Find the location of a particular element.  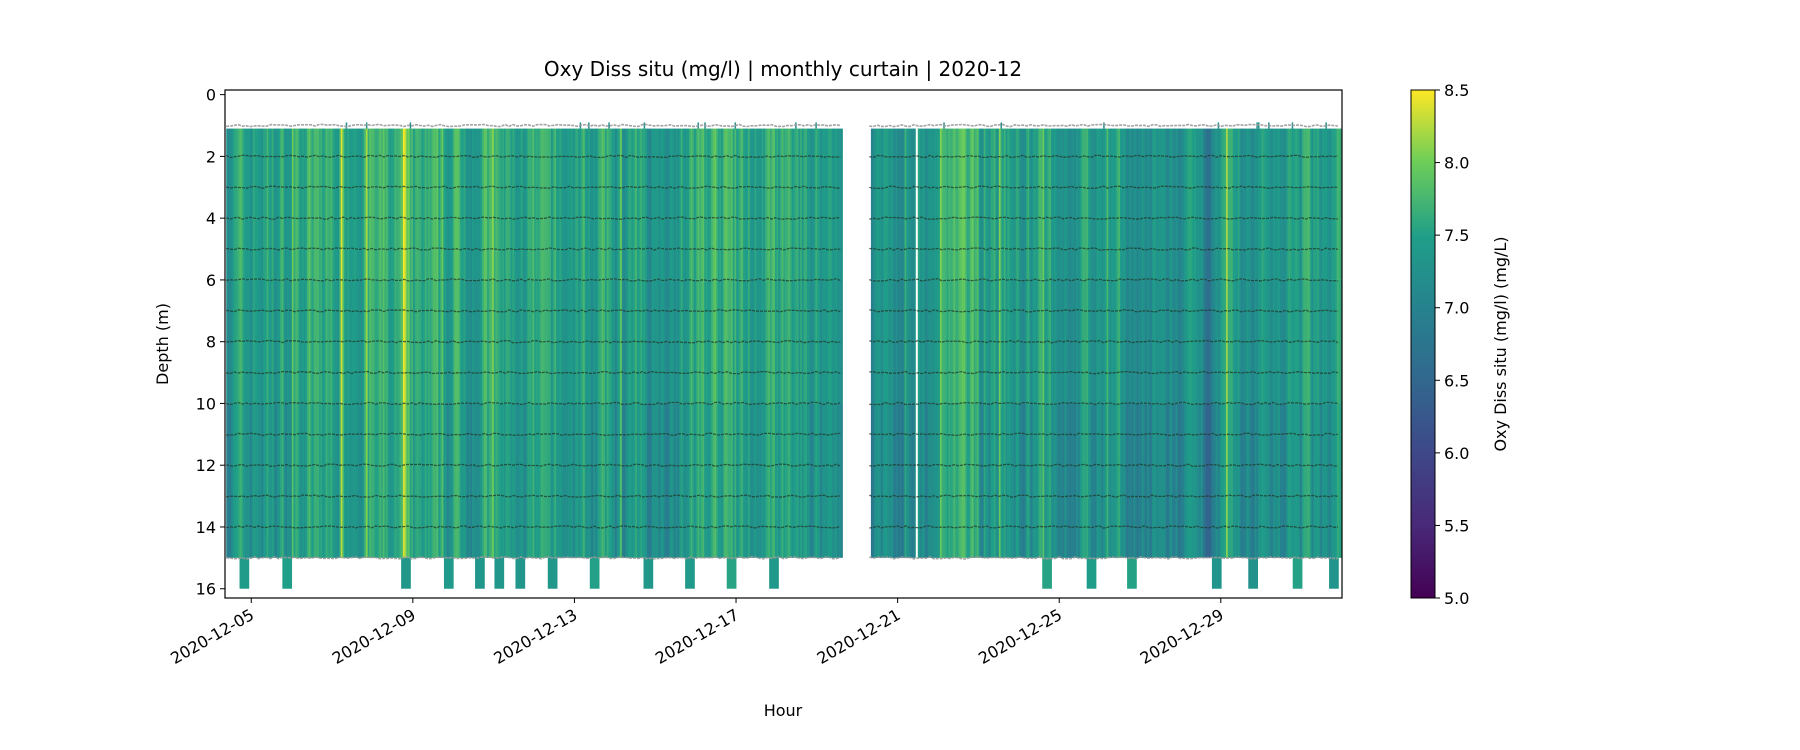

x-axis-label: Hour is located at coordinates (783, 710).